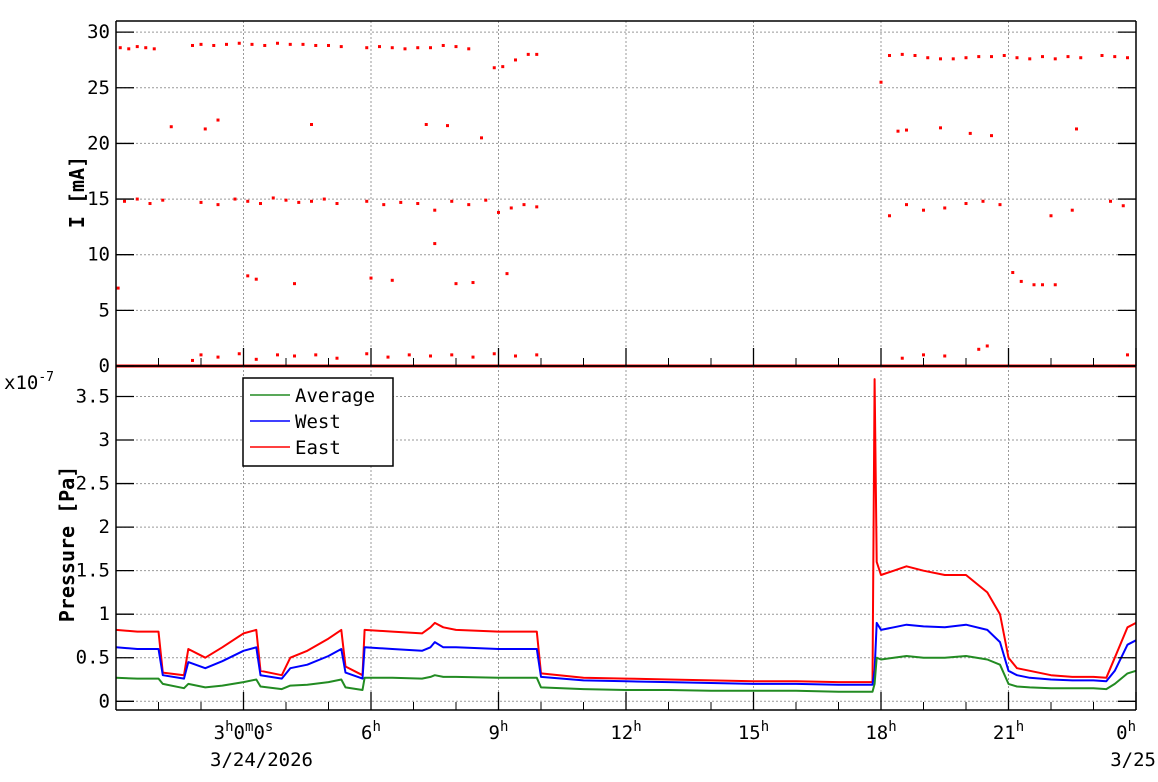 The image size is (1158, 782). Describe the element at coordinates (98, 88) in the screenshot. I see `current-y-tick-label: 25` at that location.